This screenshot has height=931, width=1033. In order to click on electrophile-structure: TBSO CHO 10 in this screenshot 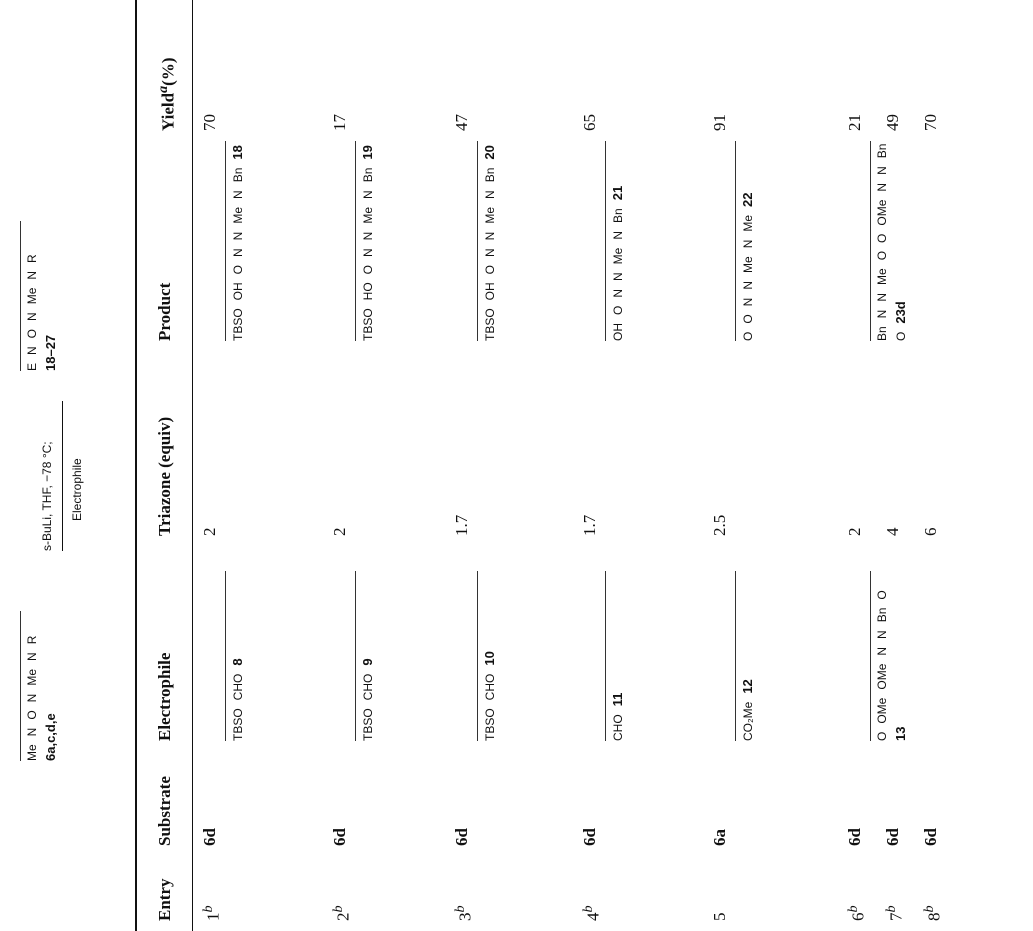, I will do `click(487, 656)`.